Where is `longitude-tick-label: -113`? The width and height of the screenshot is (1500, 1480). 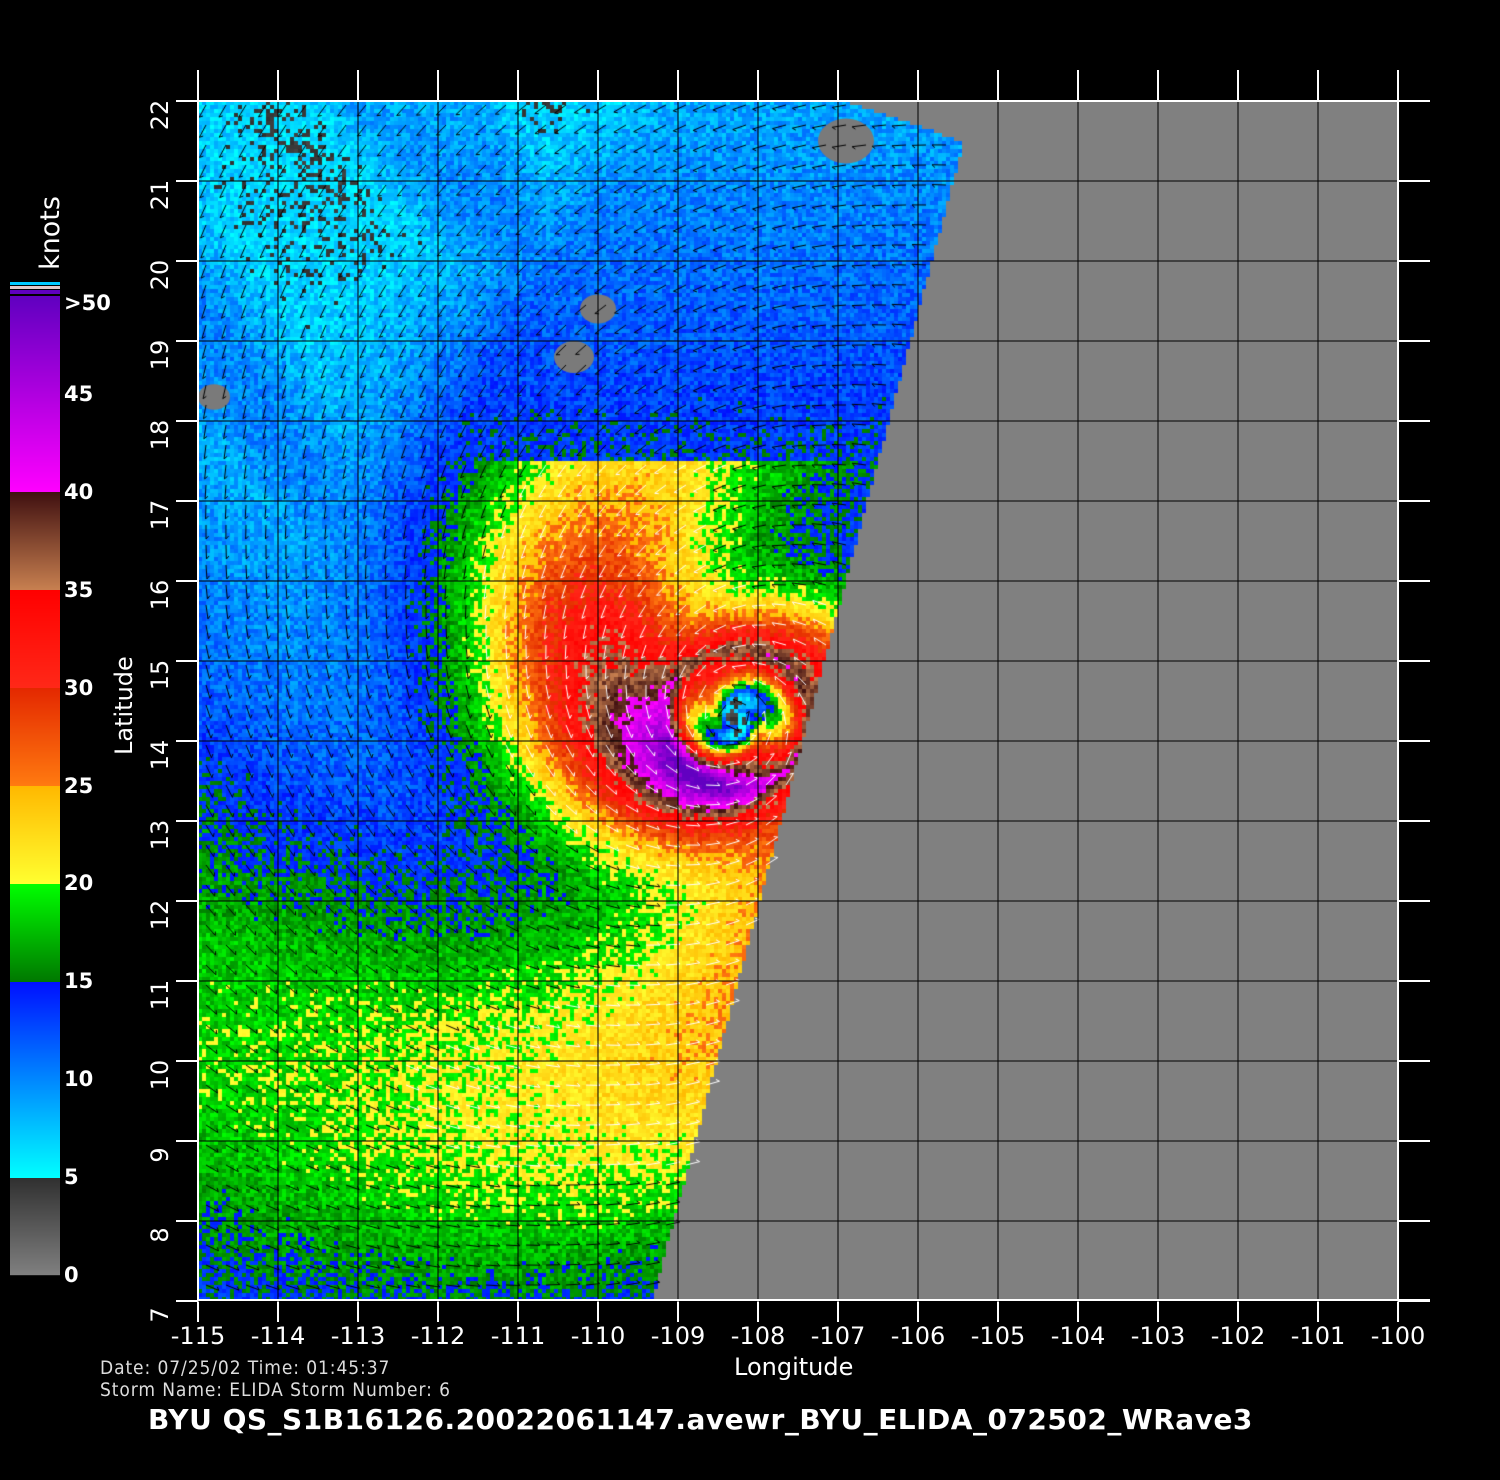 longitude-tick-label: -113 is located at coordinates (358, 1336).